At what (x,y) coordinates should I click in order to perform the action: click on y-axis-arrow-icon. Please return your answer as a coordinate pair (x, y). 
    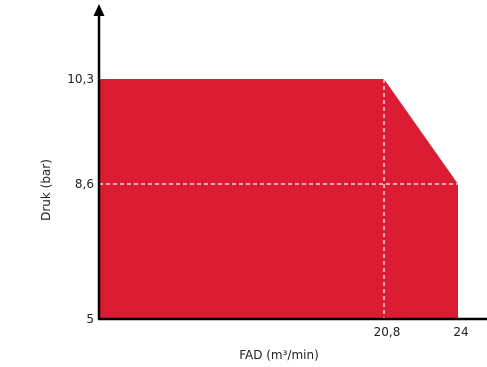
    Looking at the image, I should click on (99, 10).